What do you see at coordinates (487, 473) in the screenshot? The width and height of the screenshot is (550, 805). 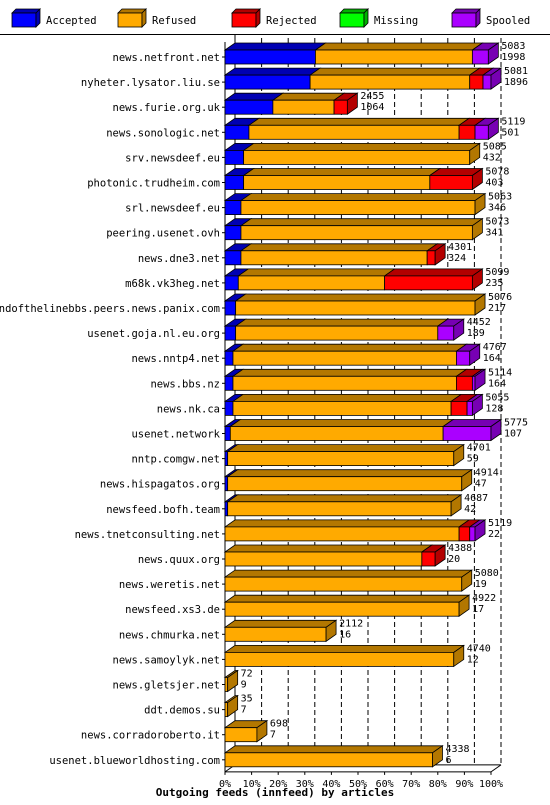 I see `total-label: 4914` at bounding box center [487, 473].